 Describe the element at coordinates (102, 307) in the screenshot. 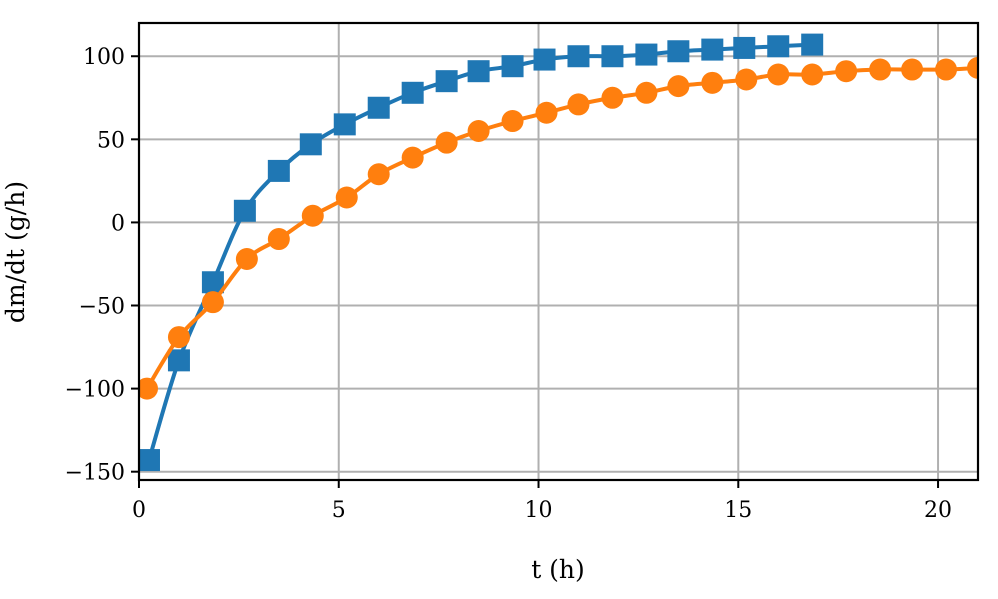

I see `y-tick-label: −50` at that location.